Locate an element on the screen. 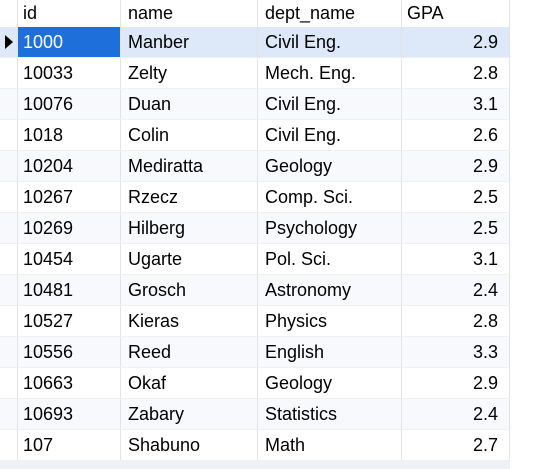  cell-name: Manber is located at coordinates (189, 42).